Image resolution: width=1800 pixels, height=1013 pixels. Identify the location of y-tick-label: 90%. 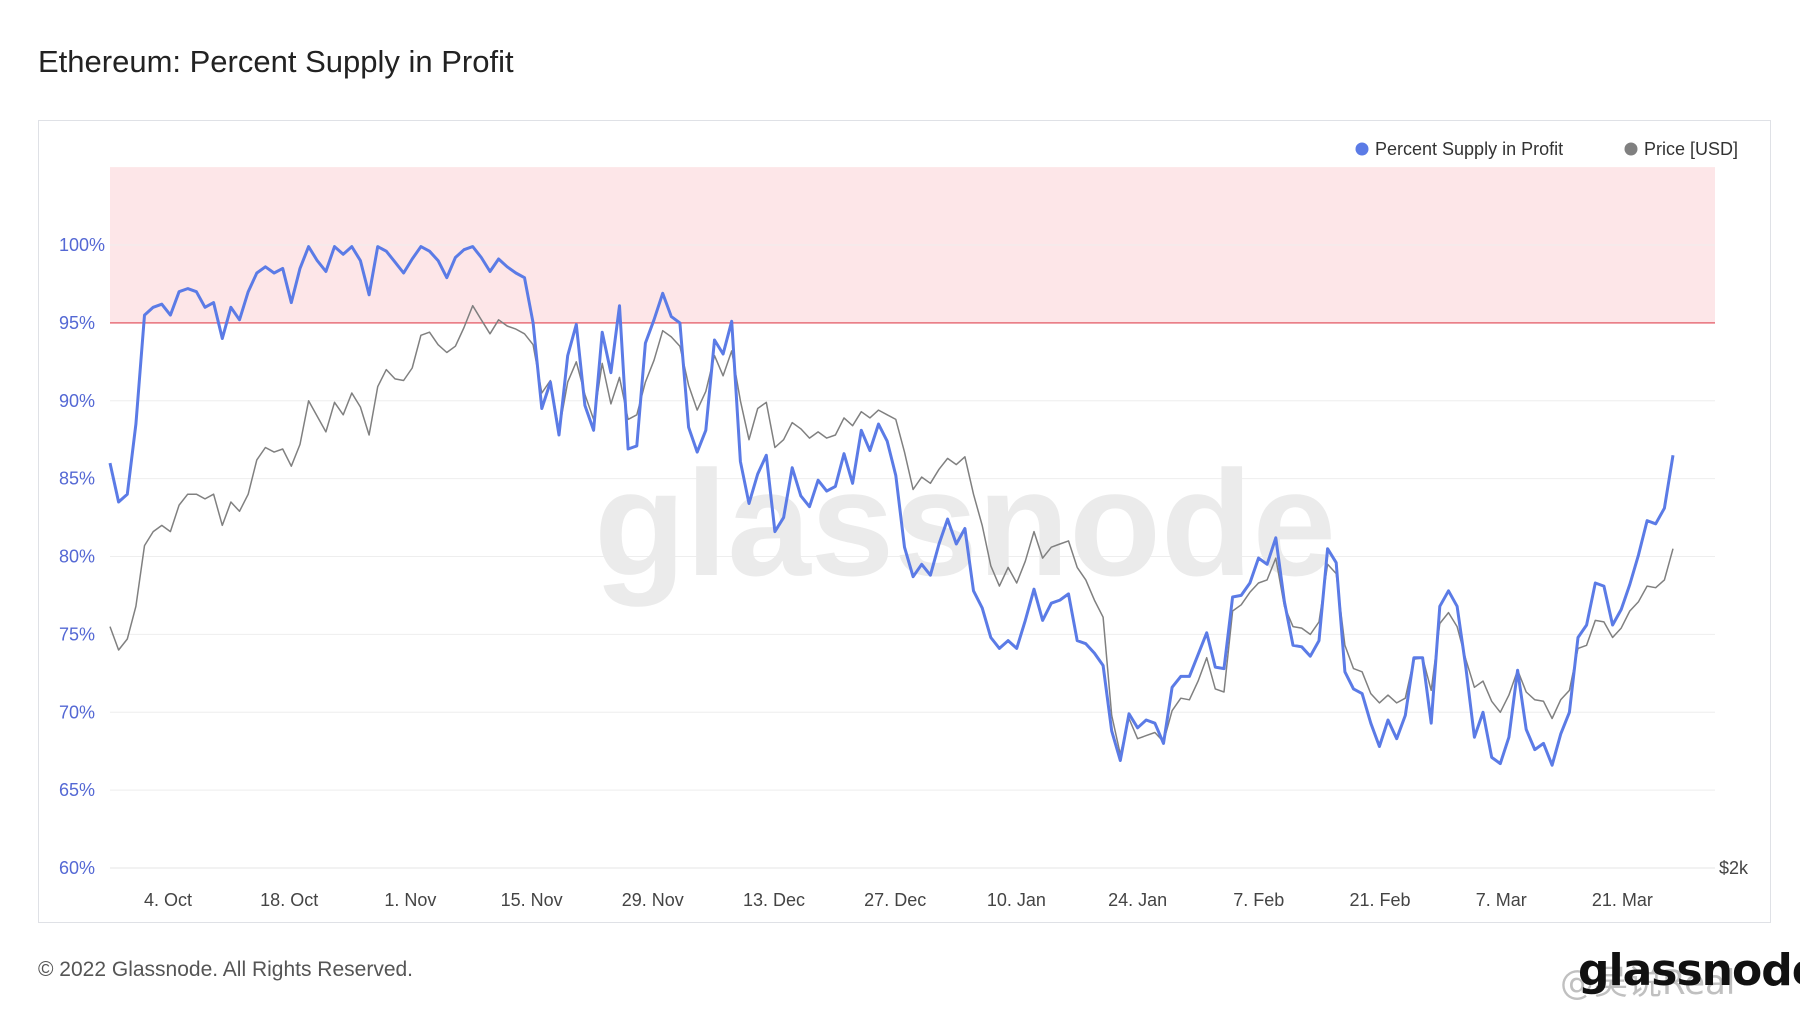
(77, 401).